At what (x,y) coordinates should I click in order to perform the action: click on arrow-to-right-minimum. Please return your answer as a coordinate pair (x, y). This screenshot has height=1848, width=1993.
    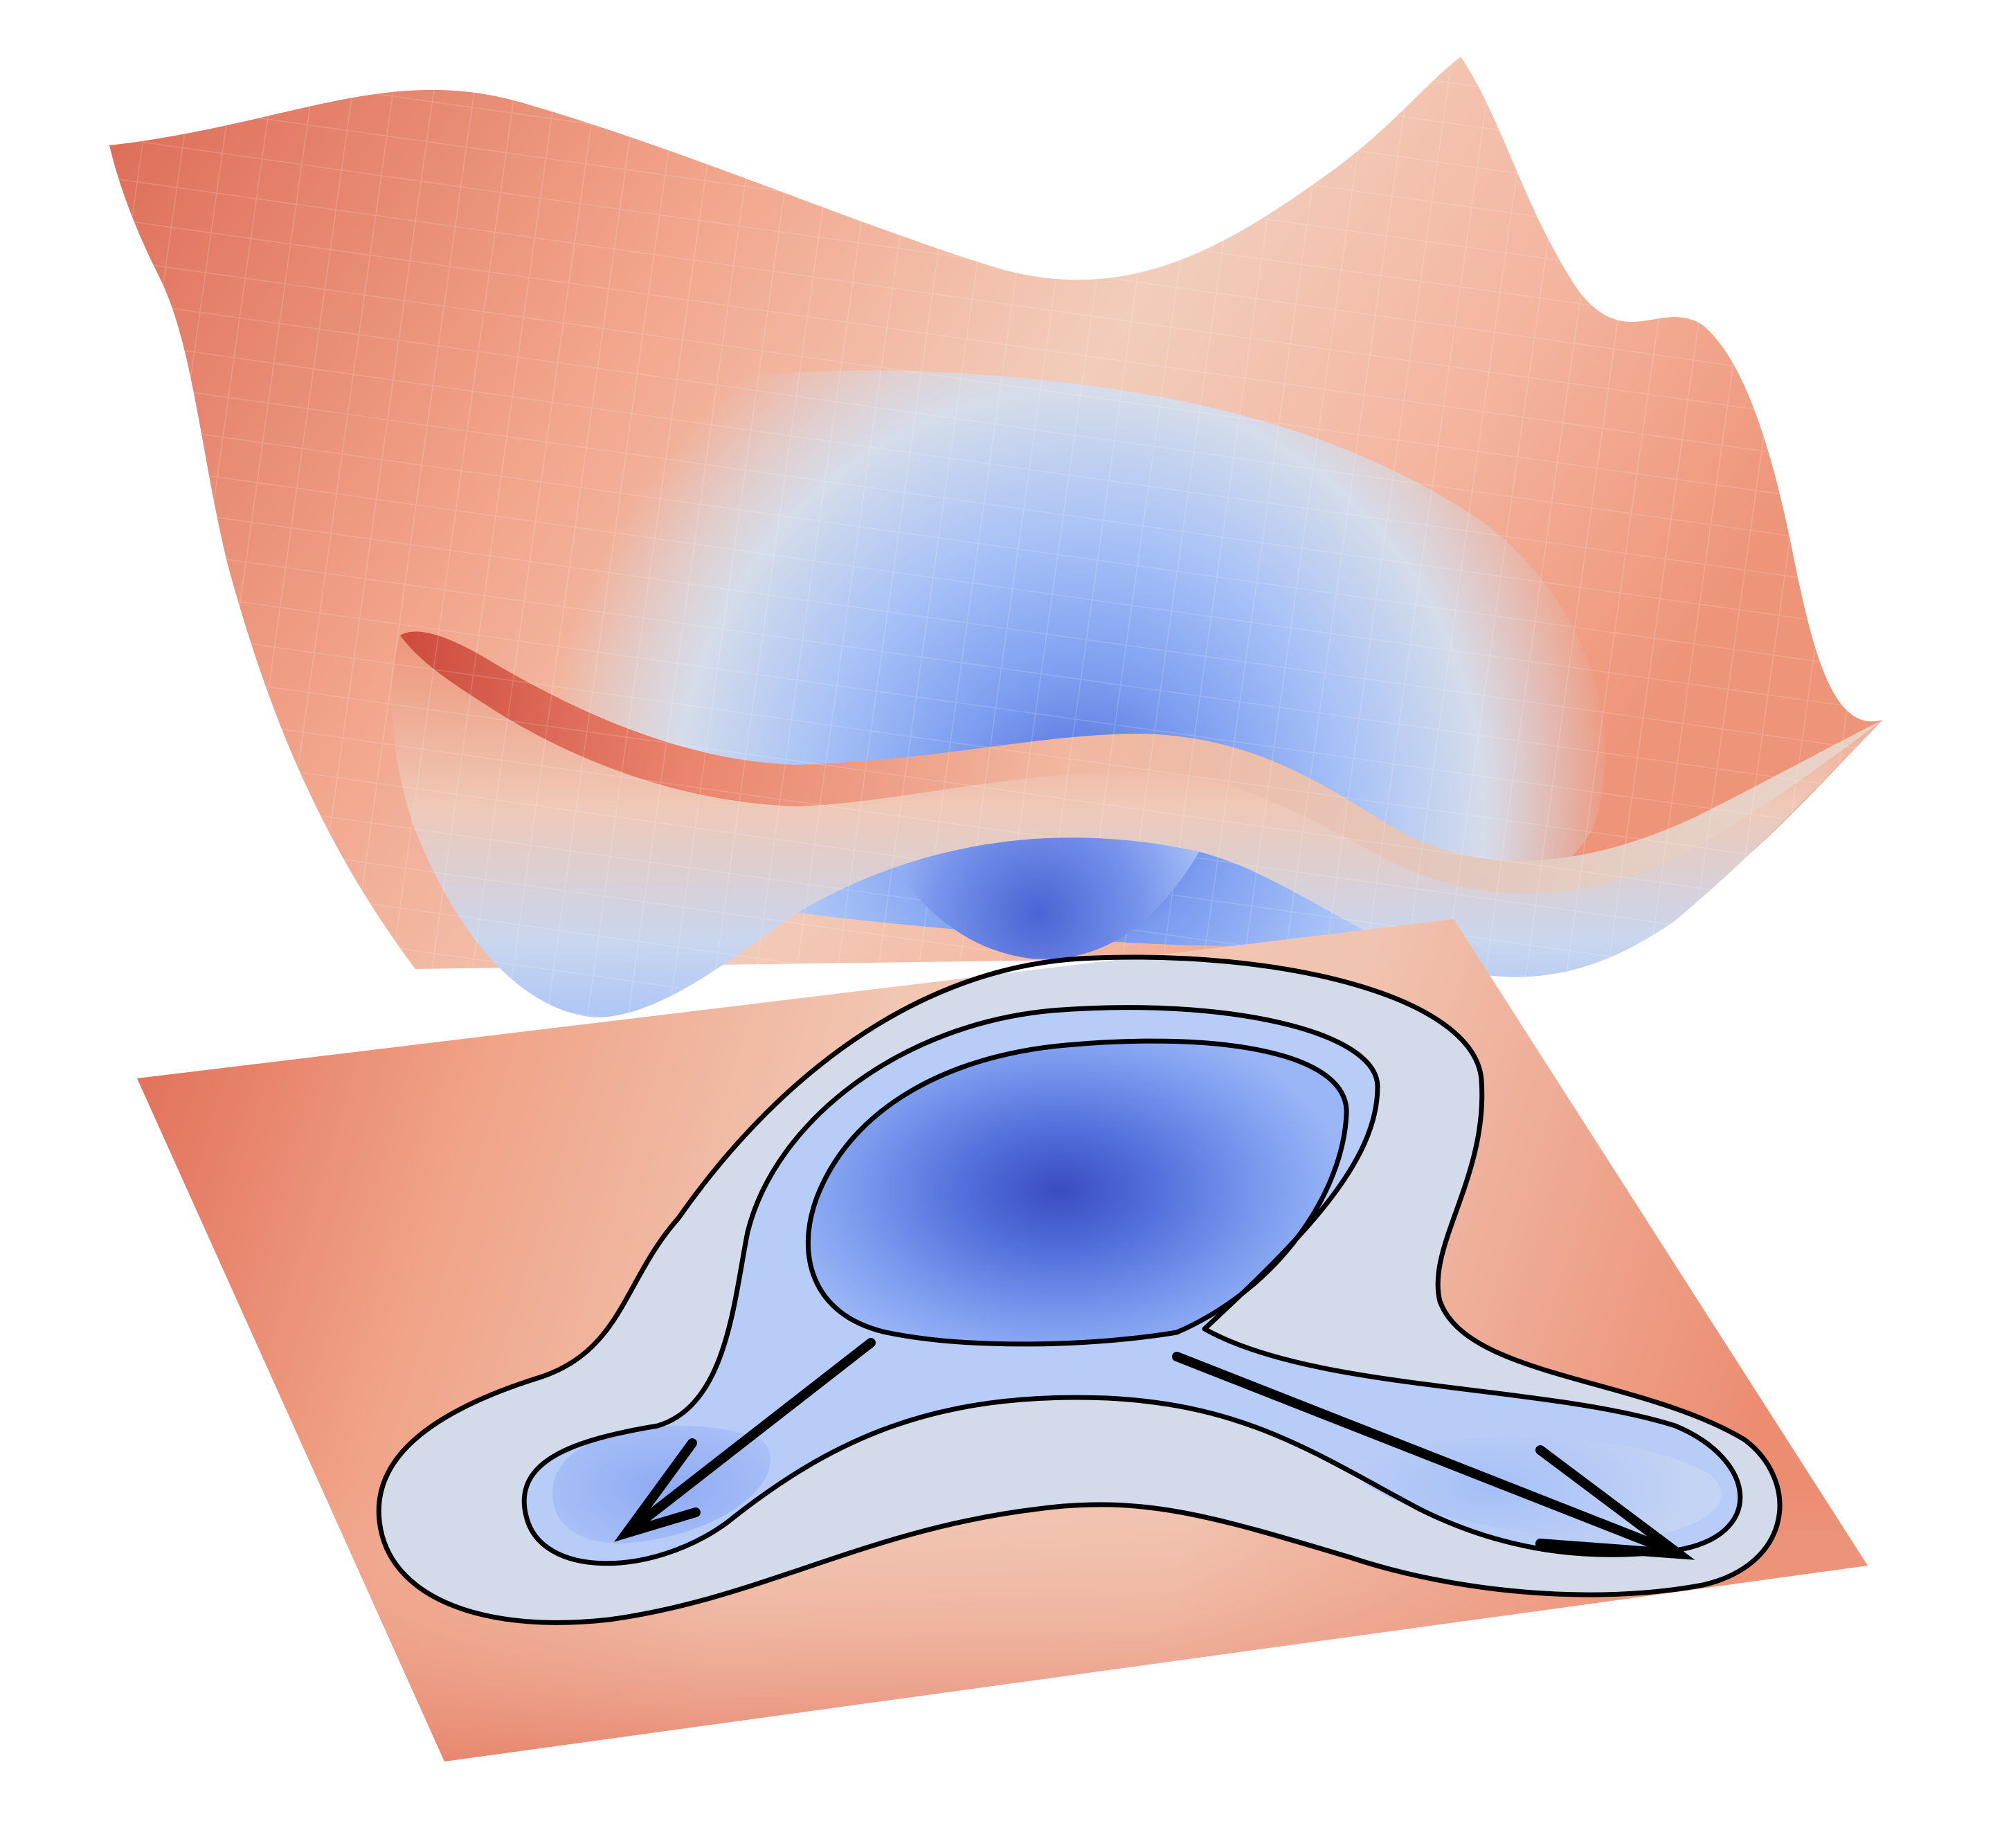
    Looking at the image, I should click on (1428, 1455).